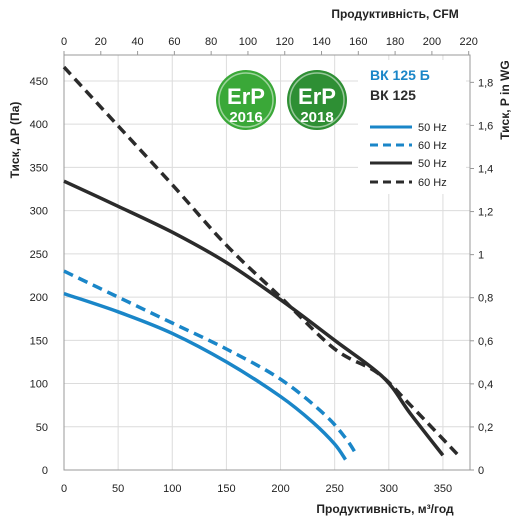 This screenshot has height=521, width=528. What do you see at coordinates (485, 299) in the screenshot?
I see `right-tick-label: 0,8` at bounding box center [485, 299].